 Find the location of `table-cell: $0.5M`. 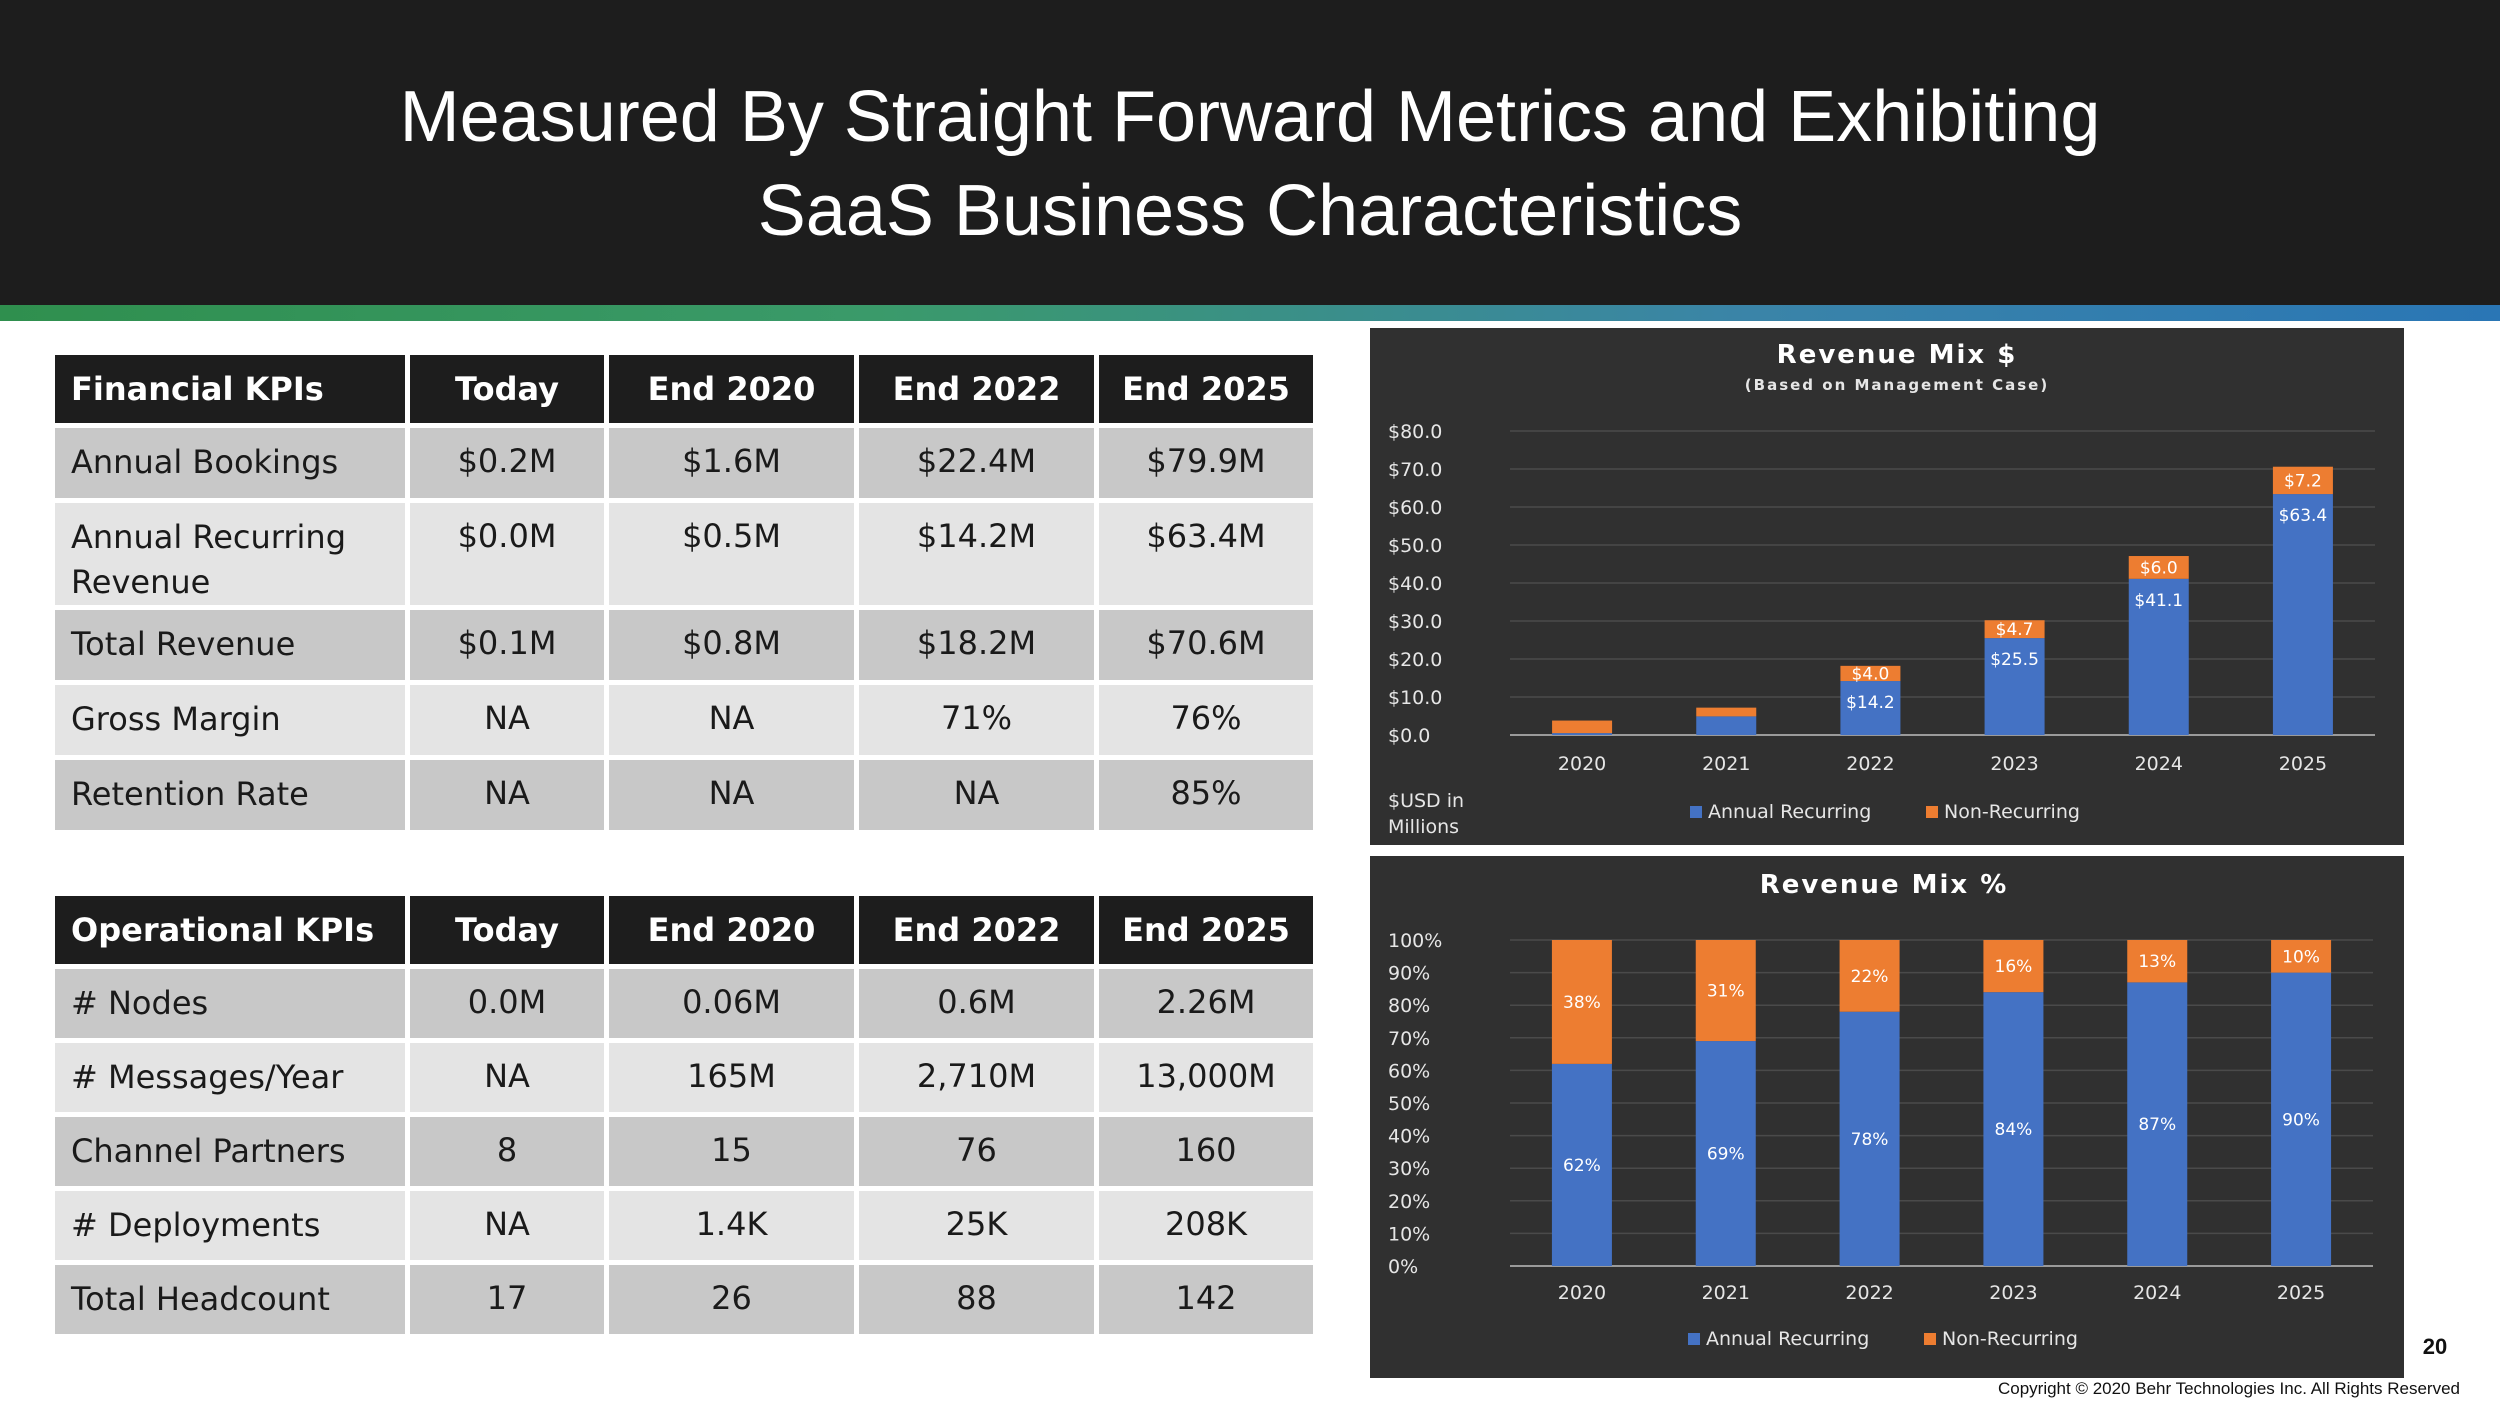

table-cell: $0.5M is located at coordinates (731, 554).